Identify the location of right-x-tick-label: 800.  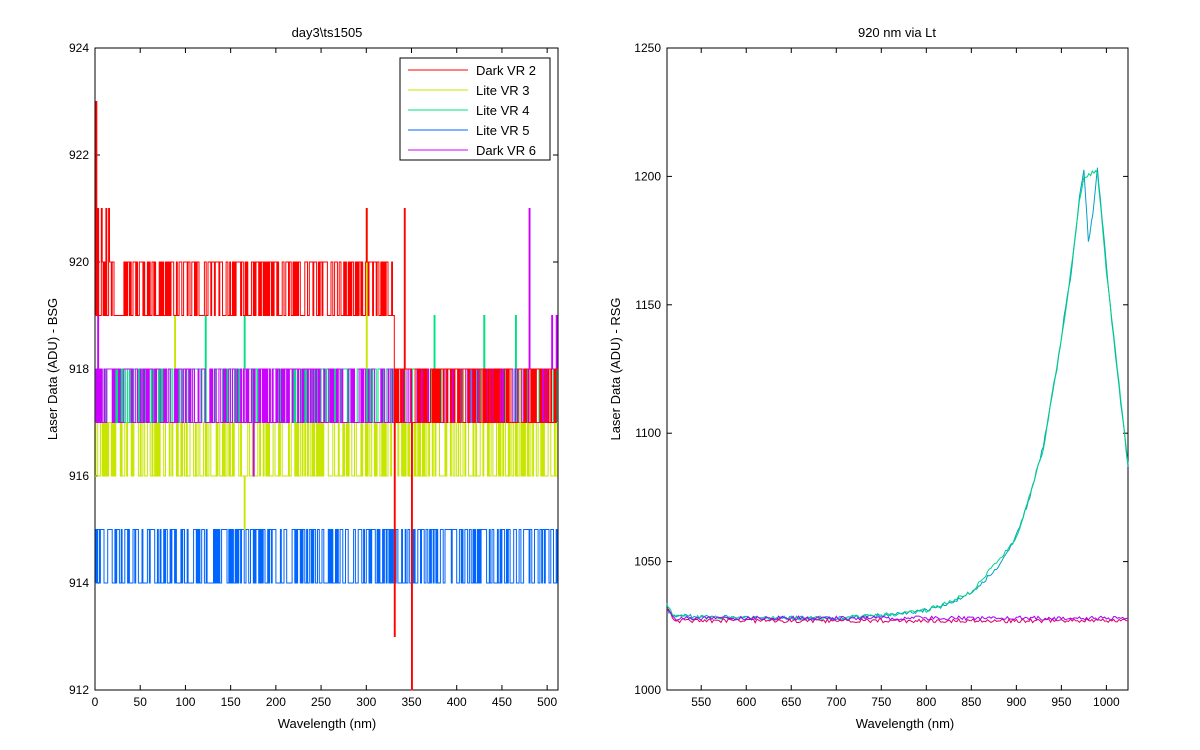
(926, 702).